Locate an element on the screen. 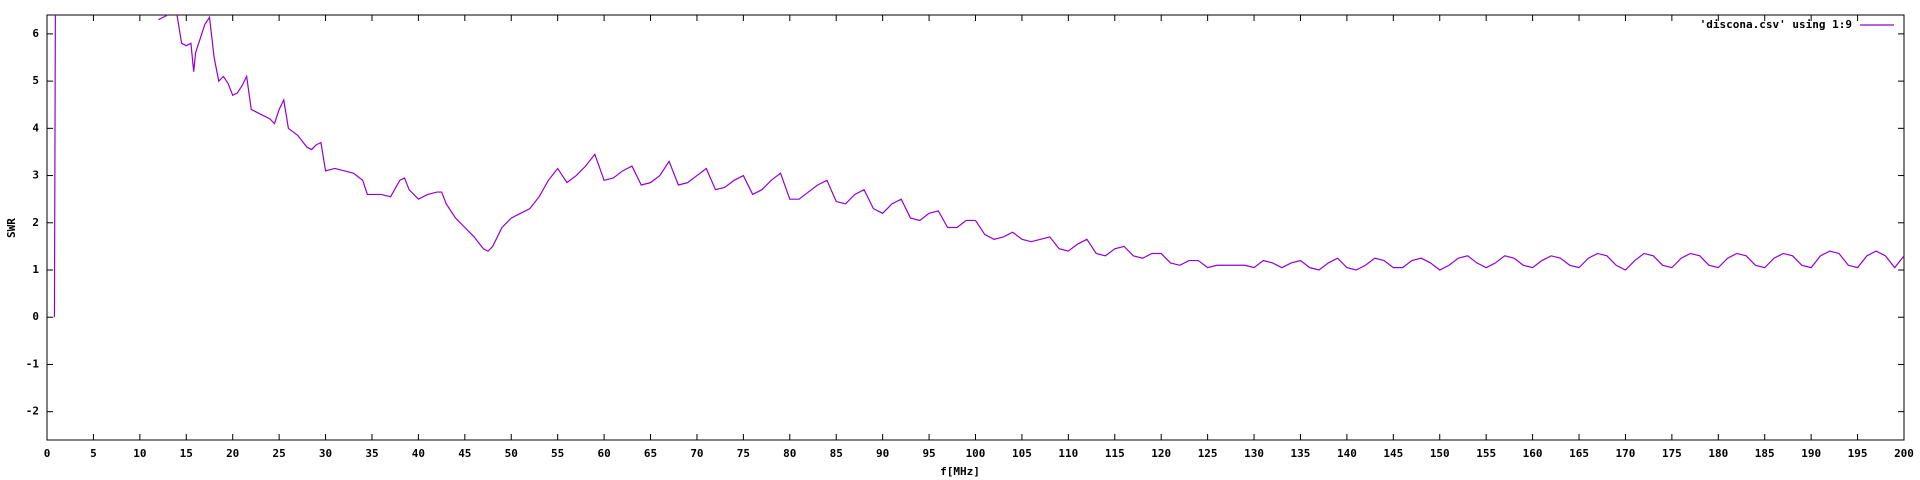 Image resolution: width=1920 pixels, height=480 pixels. y-axis-label: SWR is located at coordinates (11, 228).